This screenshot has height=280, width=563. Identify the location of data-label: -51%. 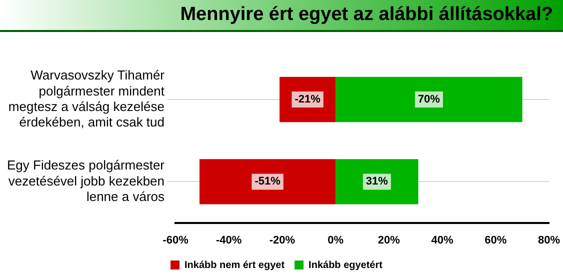
(267, 182).